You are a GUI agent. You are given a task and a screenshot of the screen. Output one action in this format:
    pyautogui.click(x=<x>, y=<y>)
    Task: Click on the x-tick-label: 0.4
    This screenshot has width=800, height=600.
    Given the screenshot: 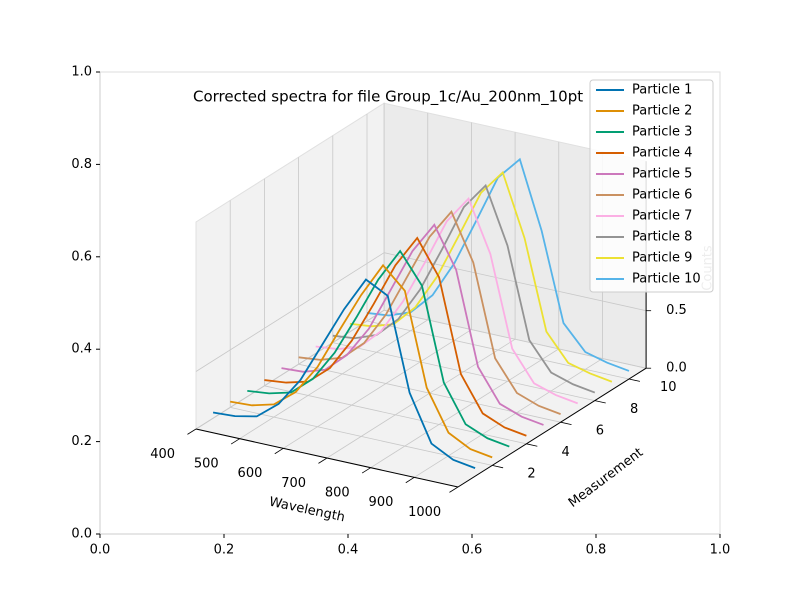 What is the action you would take?
    pyautogui.click(x=348, y=550)
    